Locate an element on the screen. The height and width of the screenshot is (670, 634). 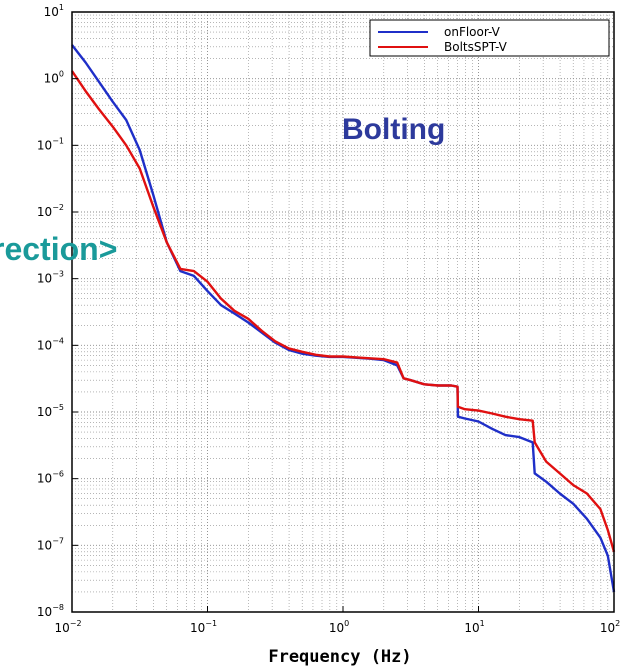
annotation-direction: rection> is located at coordinates (58, 249).